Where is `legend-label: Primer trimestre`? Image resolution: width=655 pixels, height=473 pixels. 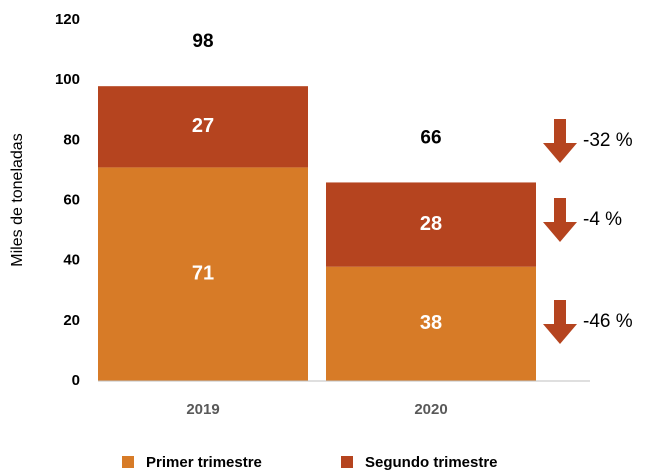
legend-label: Primer trimestre is located at coordinates (204, 462).